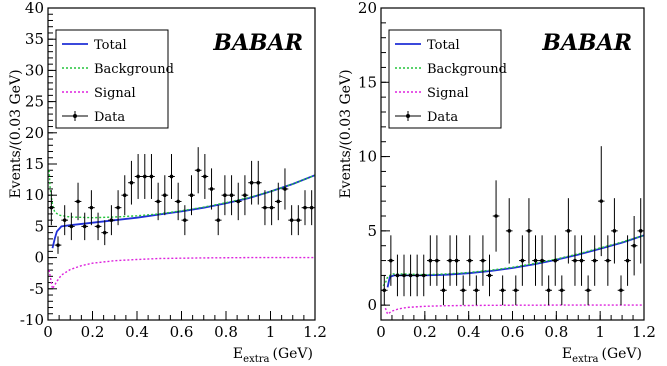 This screenshot has width=667, height=366. I want to click on x-axis-title-main: E, so click(567, 354).